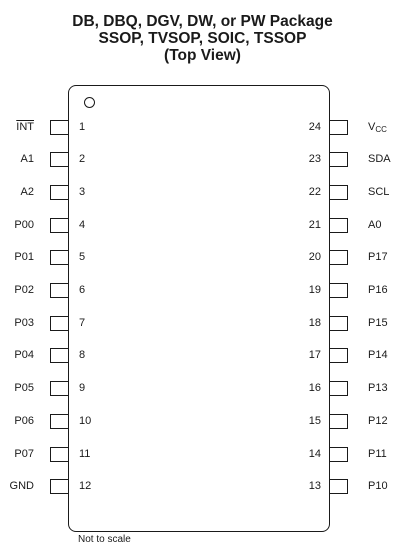 The height and width of the screenshot is (560, 405). I want to click on pin-label-12: GND, so click(17, 486).